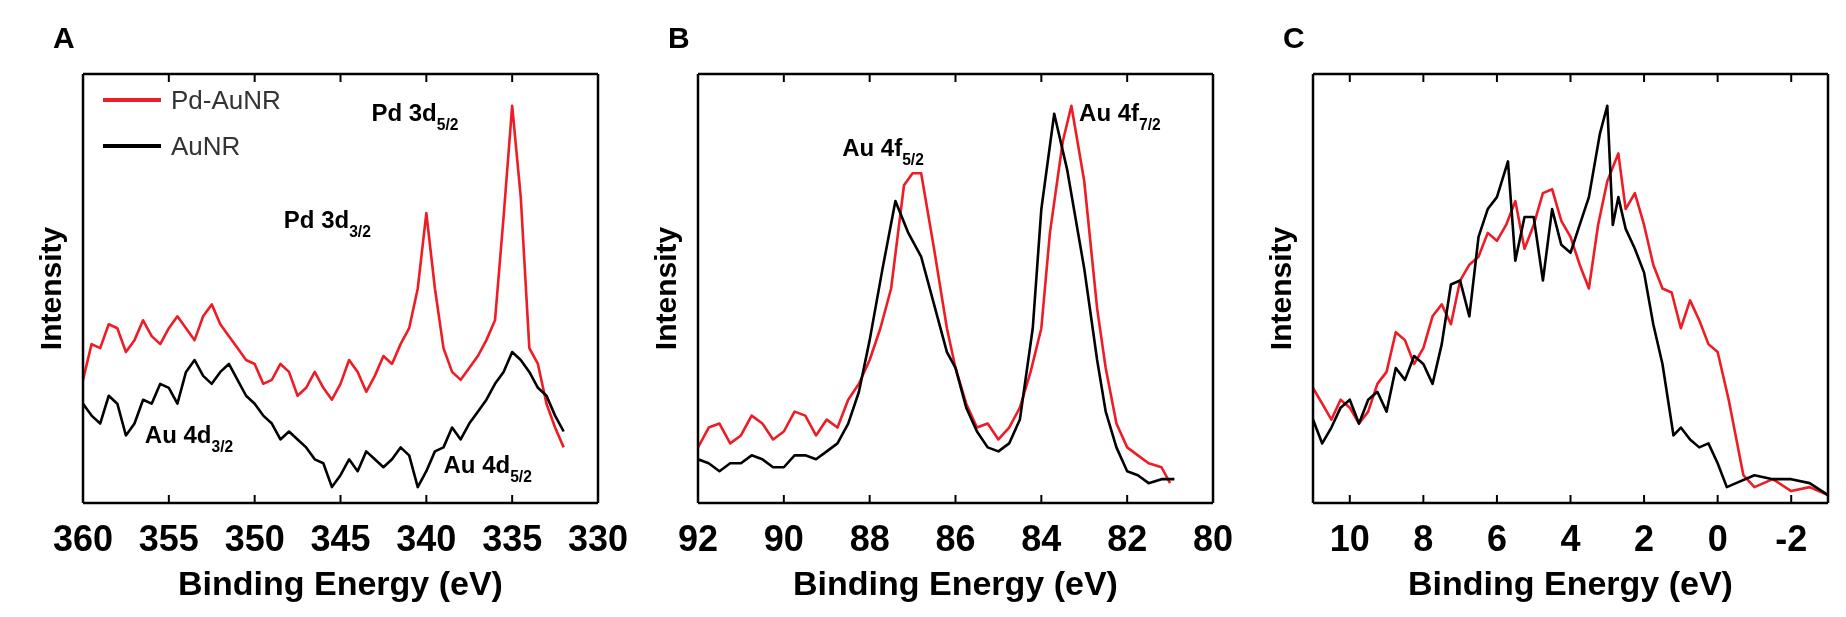 This screenshot has width=1846, height=617. What do you see at coordinates (83, 538) in the screenshot?
I see `x-tick-label: 360` at bounding box center [83, 538].